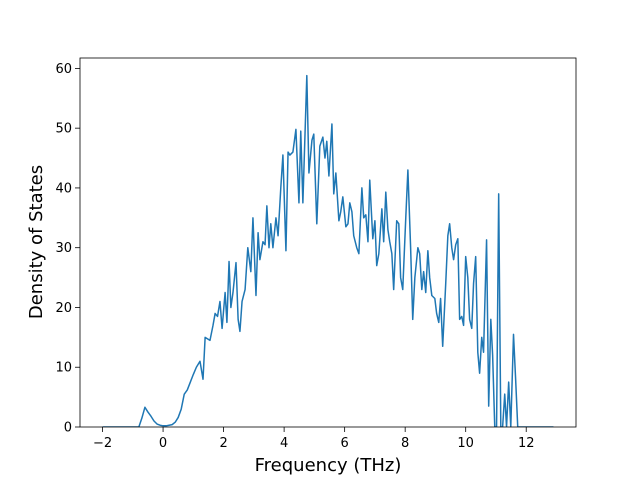  Describe the element at coordinates (405, 443) in the screenshot. I see `x-tick-label: 8` at that location.